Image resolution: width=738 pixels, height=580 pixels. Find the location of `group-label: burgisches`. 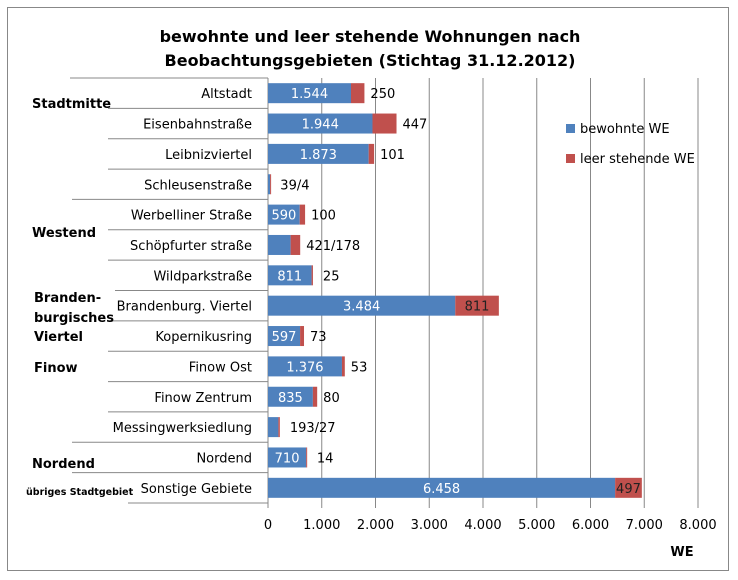

group-label: burgisches is located at coordinates (74, 318).